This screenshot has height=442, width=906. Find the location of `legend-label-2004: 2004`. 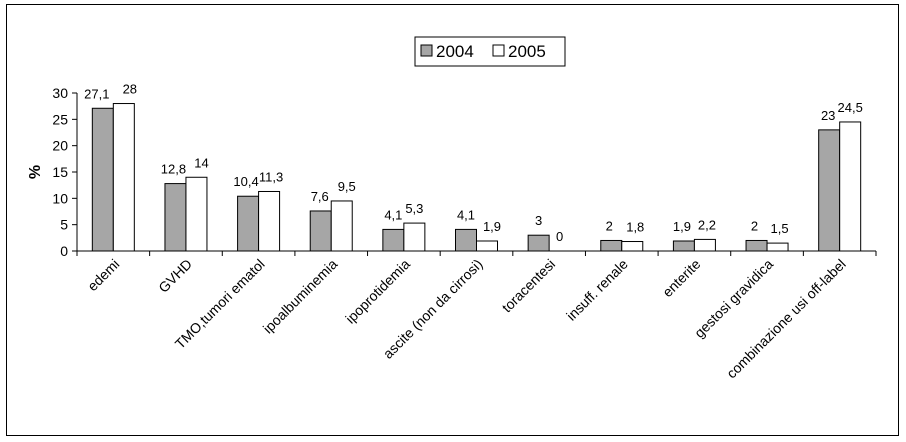

legend-label-2004: 2004 is located at coordinates (455, 51).